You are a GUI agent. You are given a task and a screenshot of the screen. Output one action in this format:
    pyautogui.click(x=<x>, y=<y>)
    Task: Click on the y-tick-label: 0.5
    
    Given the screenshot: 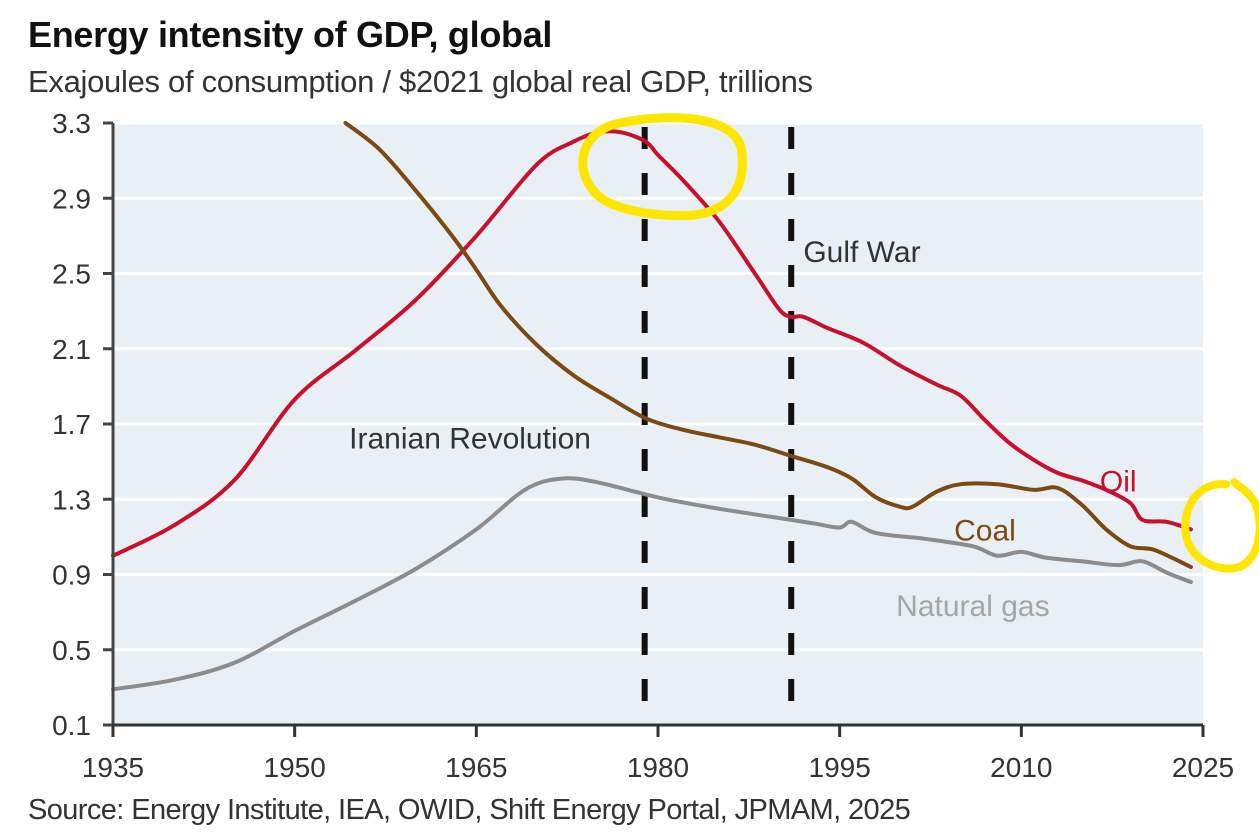 What is the action you would take?
    pyautogui.click(x=71, y=650)
    